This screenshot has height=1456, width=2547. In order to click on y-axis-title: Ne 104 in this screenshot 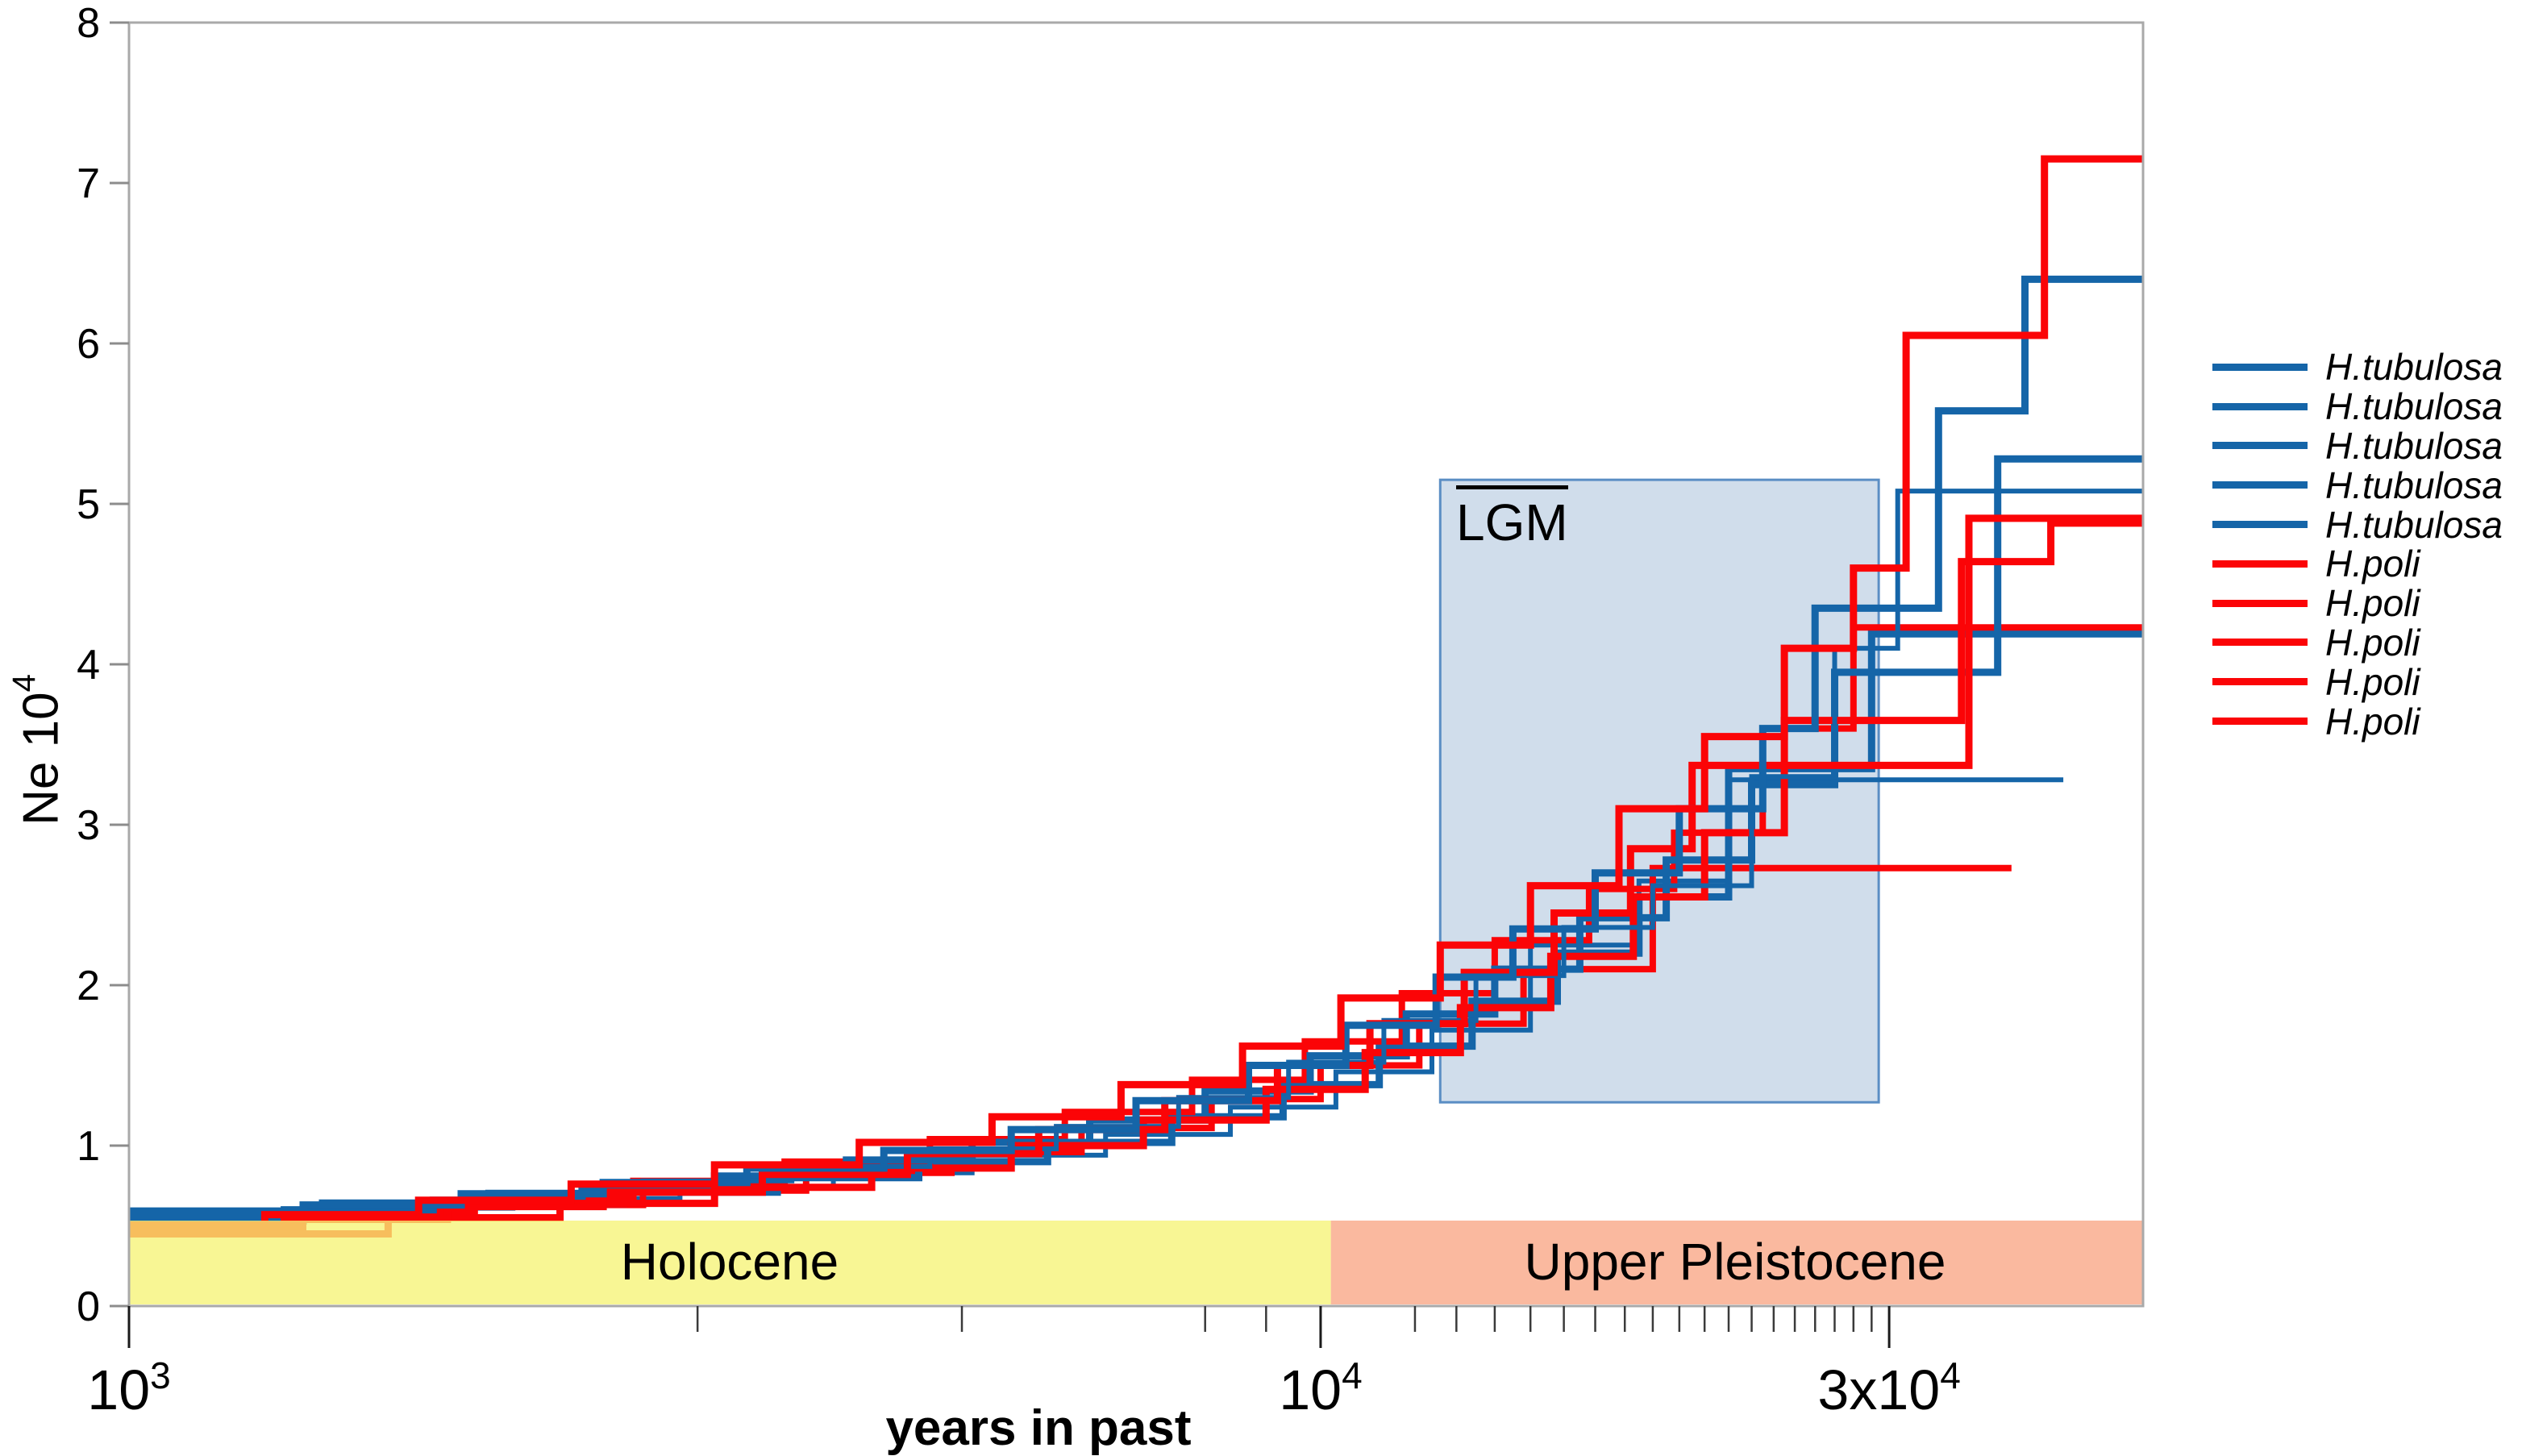, I will do `click(38, 750)`.